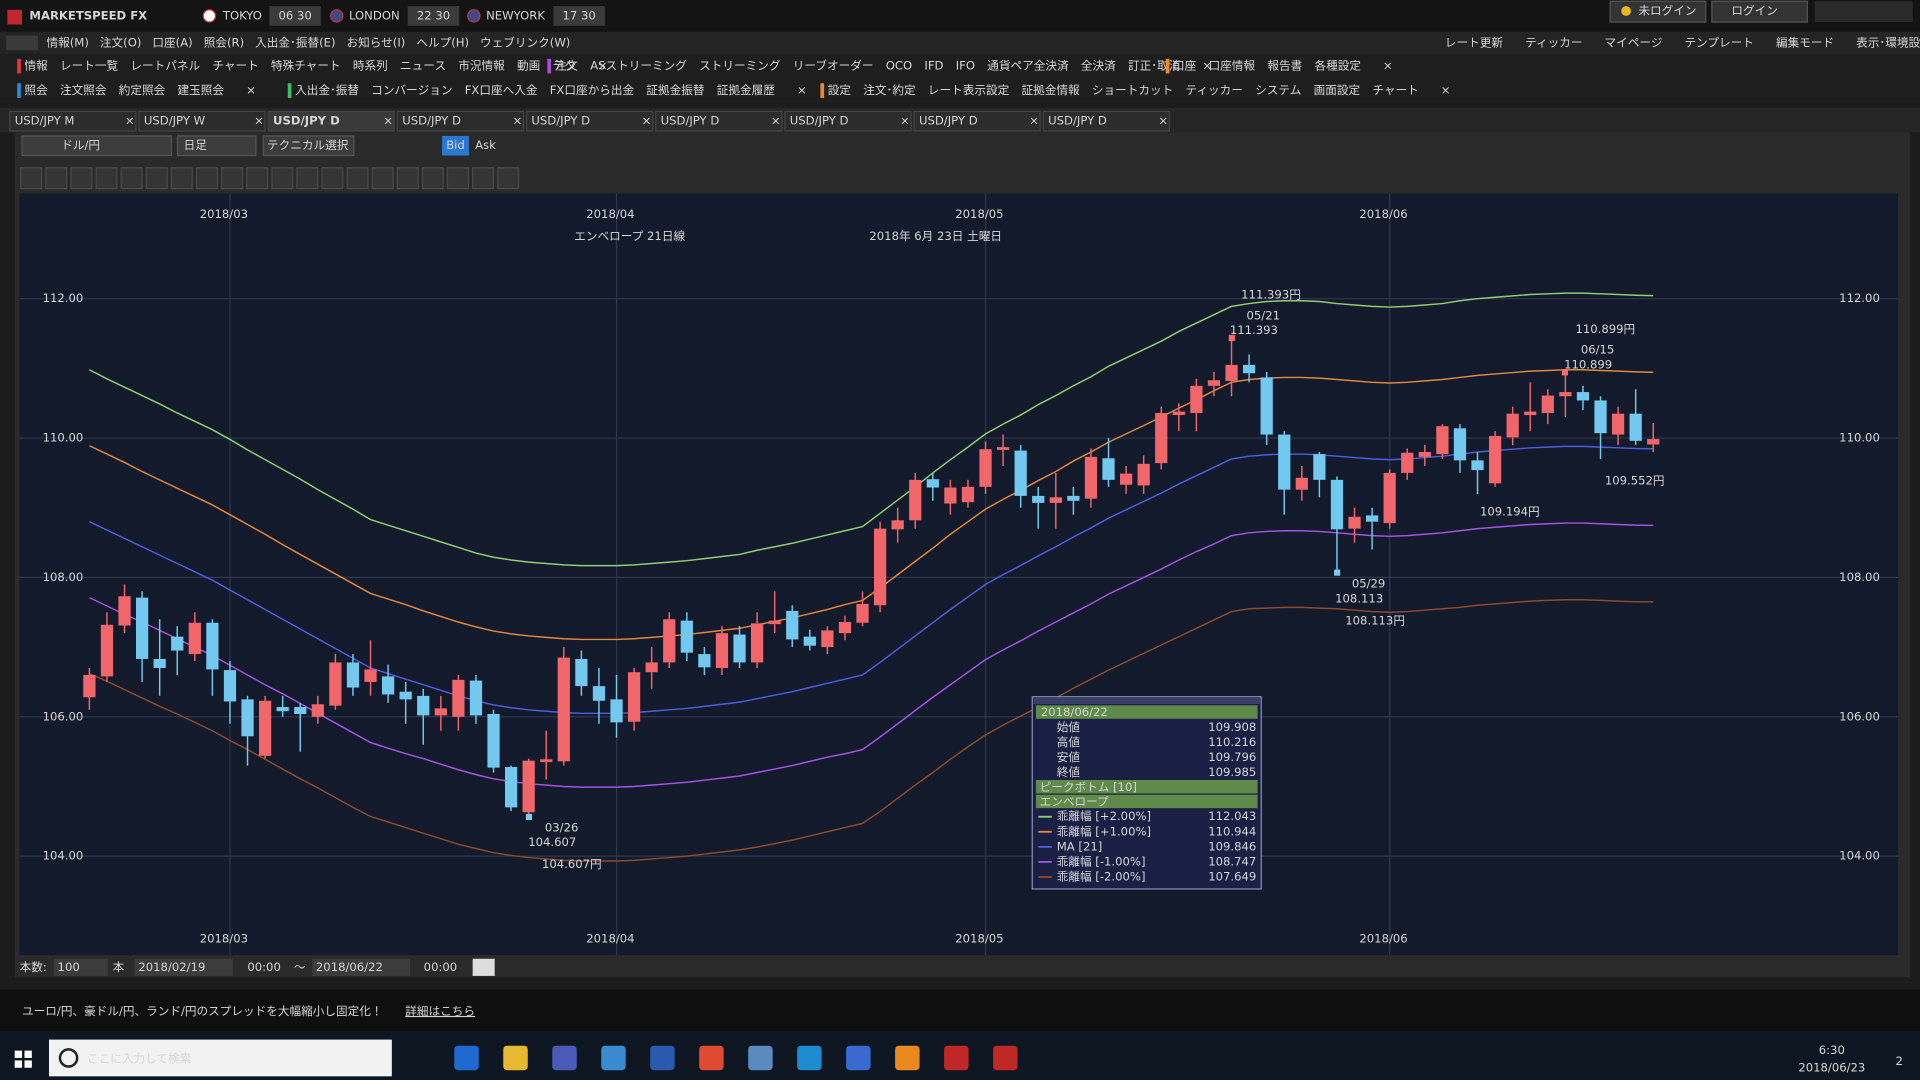  I want to click on toolbar-item: FX口座から出金, so click(592, 90).